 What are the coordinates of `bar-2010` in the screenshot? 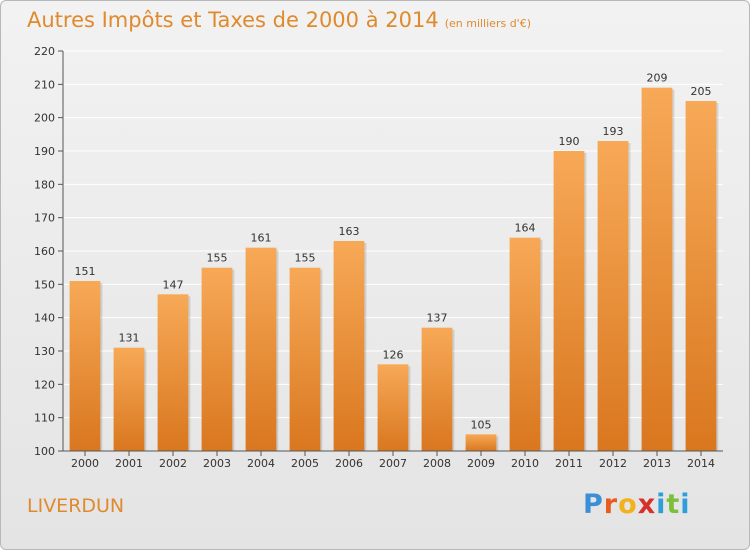 It's located at (525, 344).